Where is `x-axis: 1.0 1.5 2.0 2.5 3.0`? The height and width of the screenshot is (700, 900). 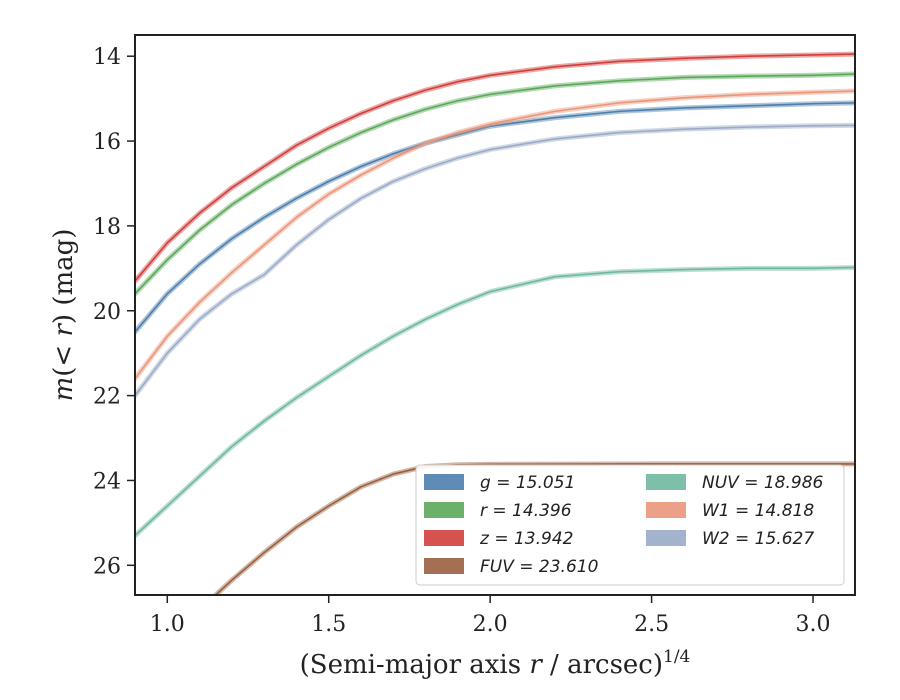
x-axis: 1.0 1.5 2.0 2.5 3.0 is located at coordinates (490, 616).